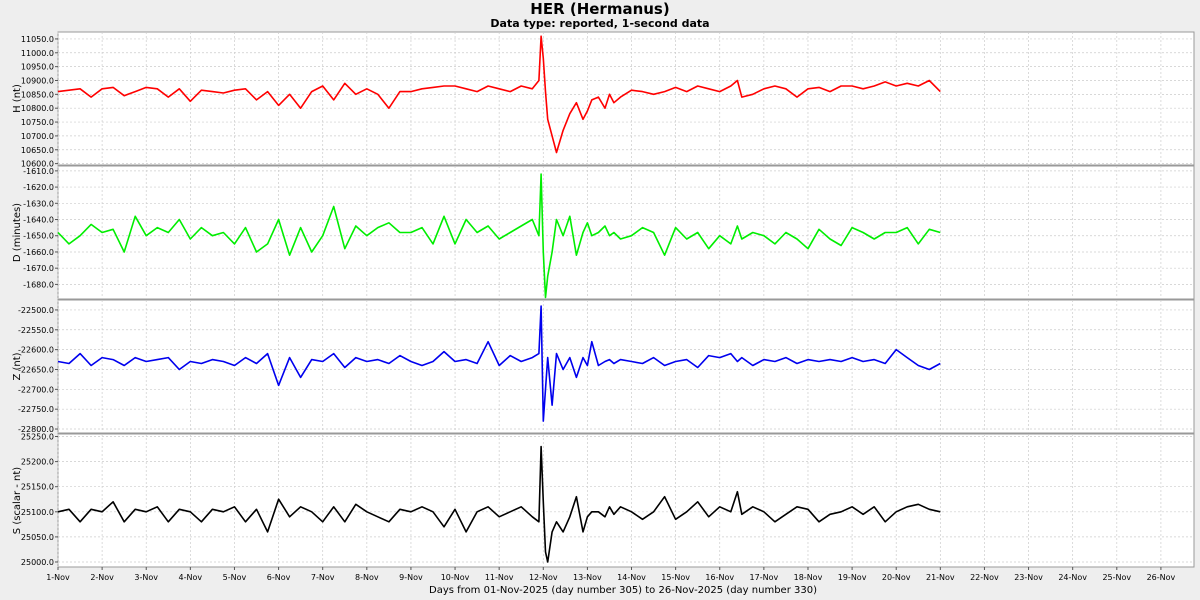  Describe the element at coordinates (36, 310) in the screenshot. I see `y-tick-label: -22500.0` at that location.